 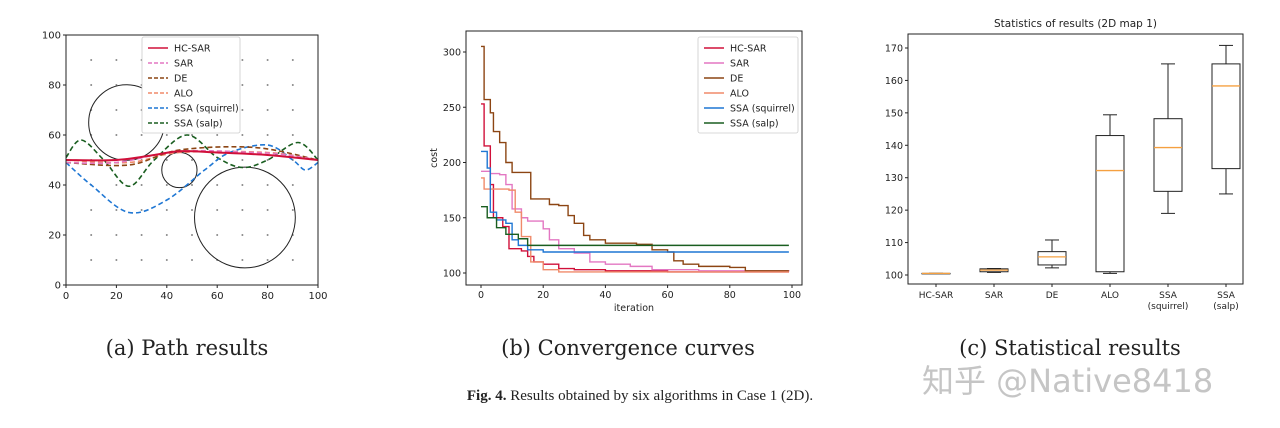 What do you see at coordinates (1168, 296) in the screenshot?
I see `x-tick-label: SSA` at bounding box center [1168, 296].